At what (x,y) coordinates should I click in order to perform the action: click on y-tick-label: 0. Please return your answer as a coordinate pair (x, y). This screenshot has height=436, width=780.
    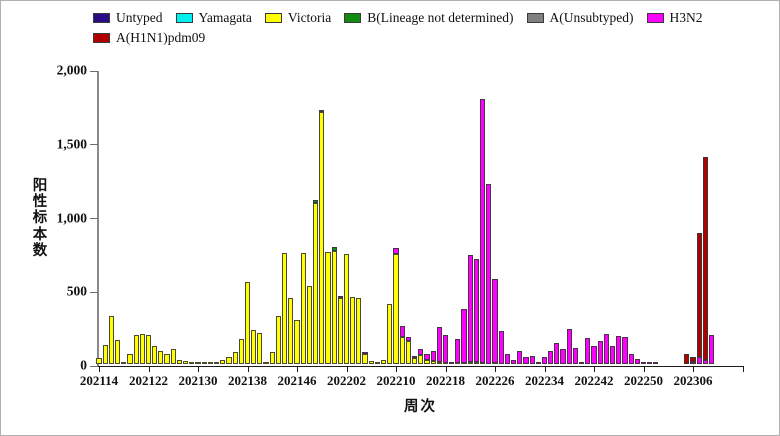
    Looking at the image, I should click on (83, 365).